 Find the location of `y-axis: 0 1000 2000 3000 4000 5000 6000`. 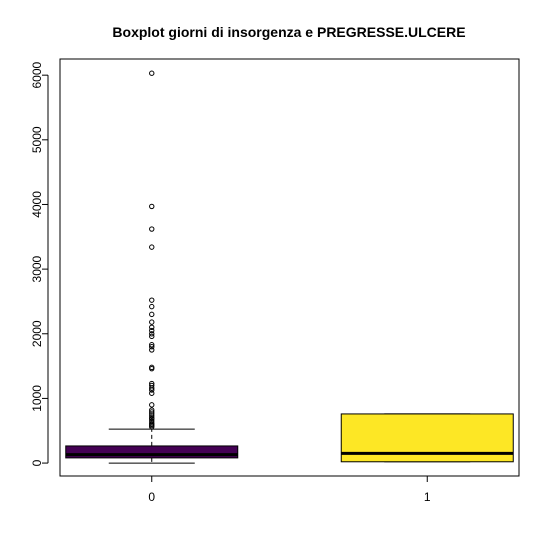

y-axis: 0 1000 2000 3000 4000 5000 6000 is located at coordinates (39, 263).